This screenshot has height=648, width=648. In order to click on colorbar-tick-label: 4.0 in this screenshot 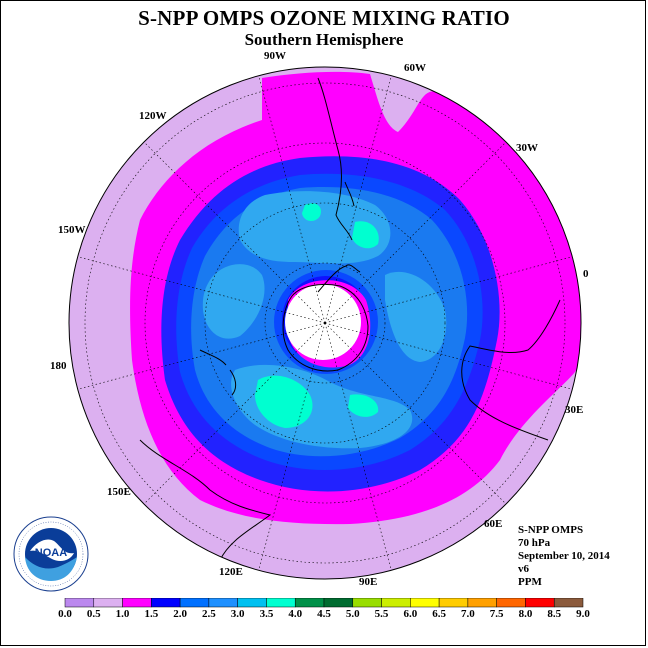, I will do `click(295, 614)`.